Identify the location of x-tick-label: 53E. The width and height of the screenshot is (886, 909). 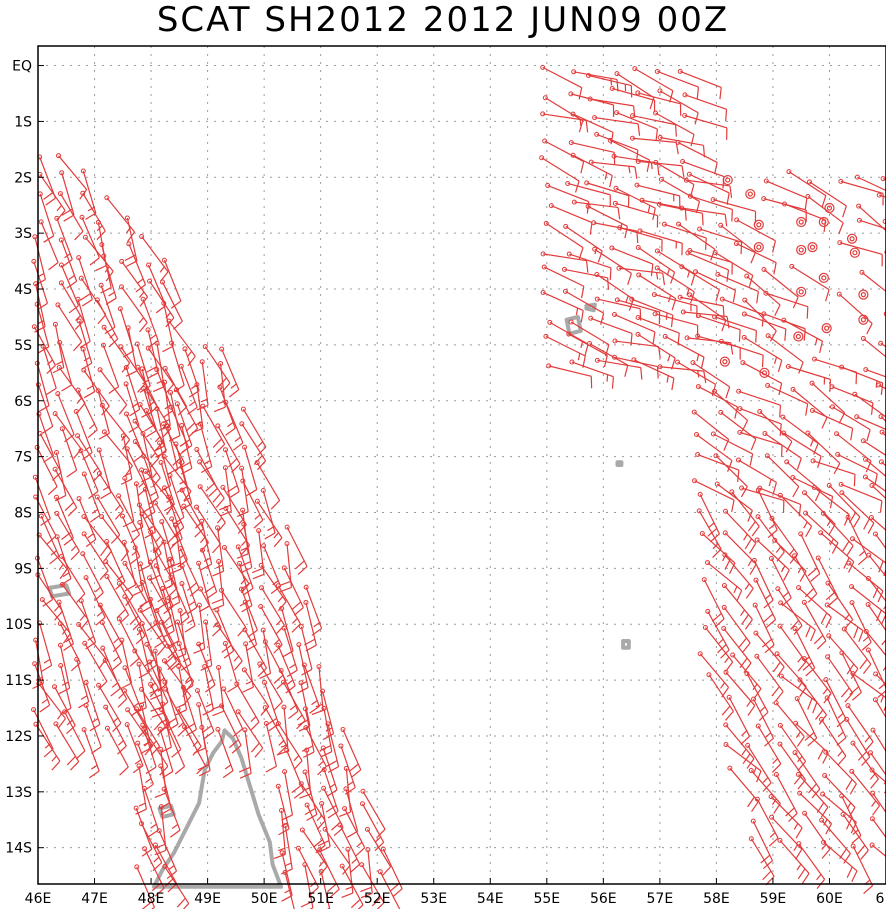
(433, 899).